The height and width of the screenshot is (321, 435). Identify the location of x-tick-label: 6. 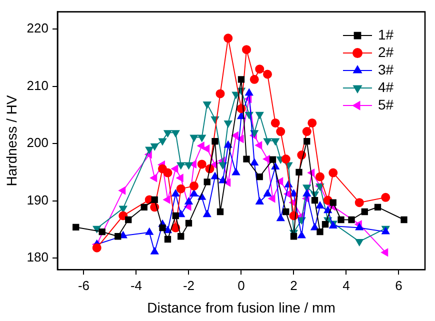
(398, 285).